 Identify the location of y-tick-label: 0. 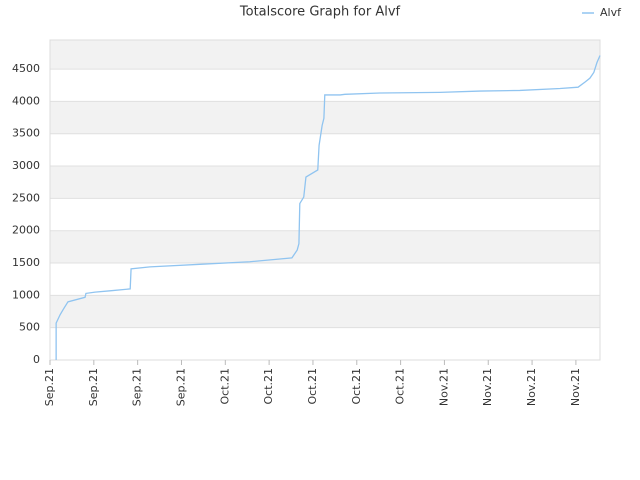
(36, 359).